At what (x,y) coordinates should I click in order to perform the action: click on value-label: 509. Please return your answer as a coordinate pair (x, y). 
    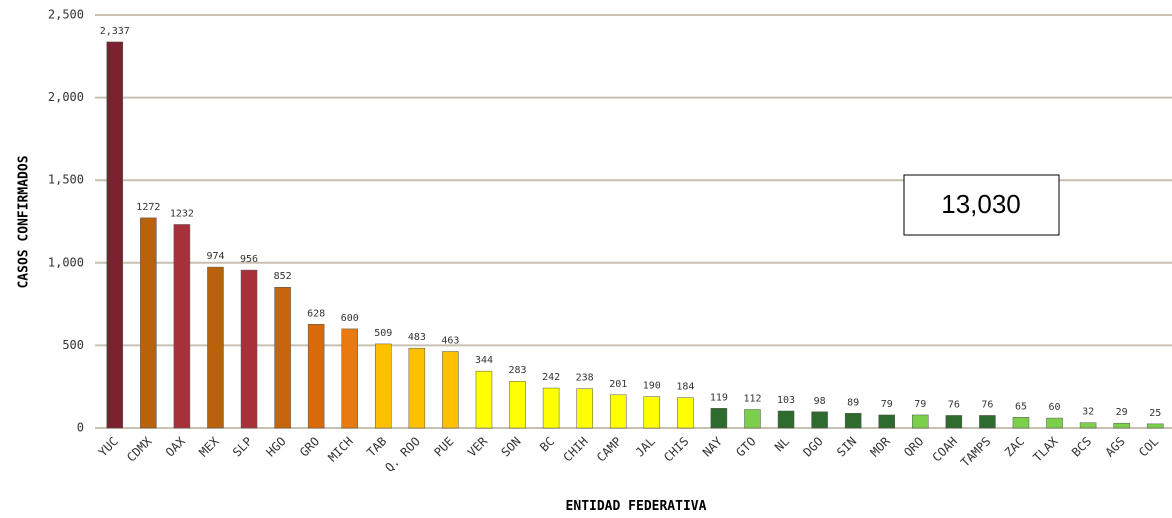
    Looking at the image, I should click on (383, 333).